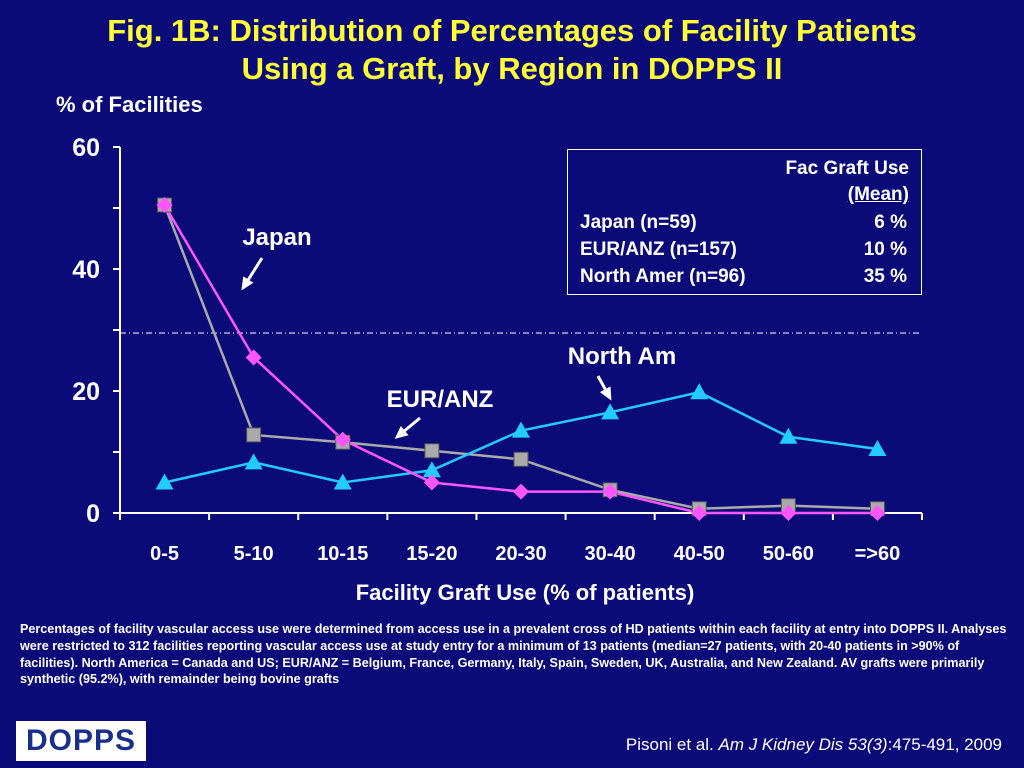  Describe the element at coordinates (885, 249) in the screenshot. I see `legend-row-value: 10 %` at that location.